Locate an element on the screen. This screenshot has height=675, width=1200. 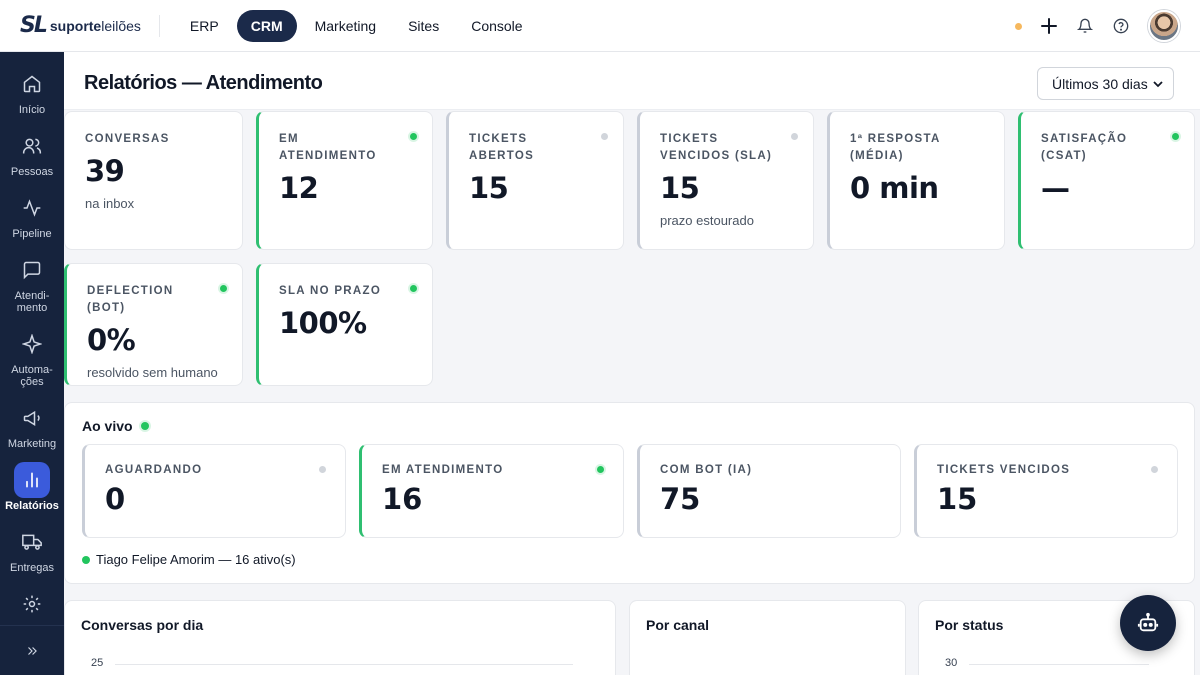
online-dot is located at coordinates (86, 559).